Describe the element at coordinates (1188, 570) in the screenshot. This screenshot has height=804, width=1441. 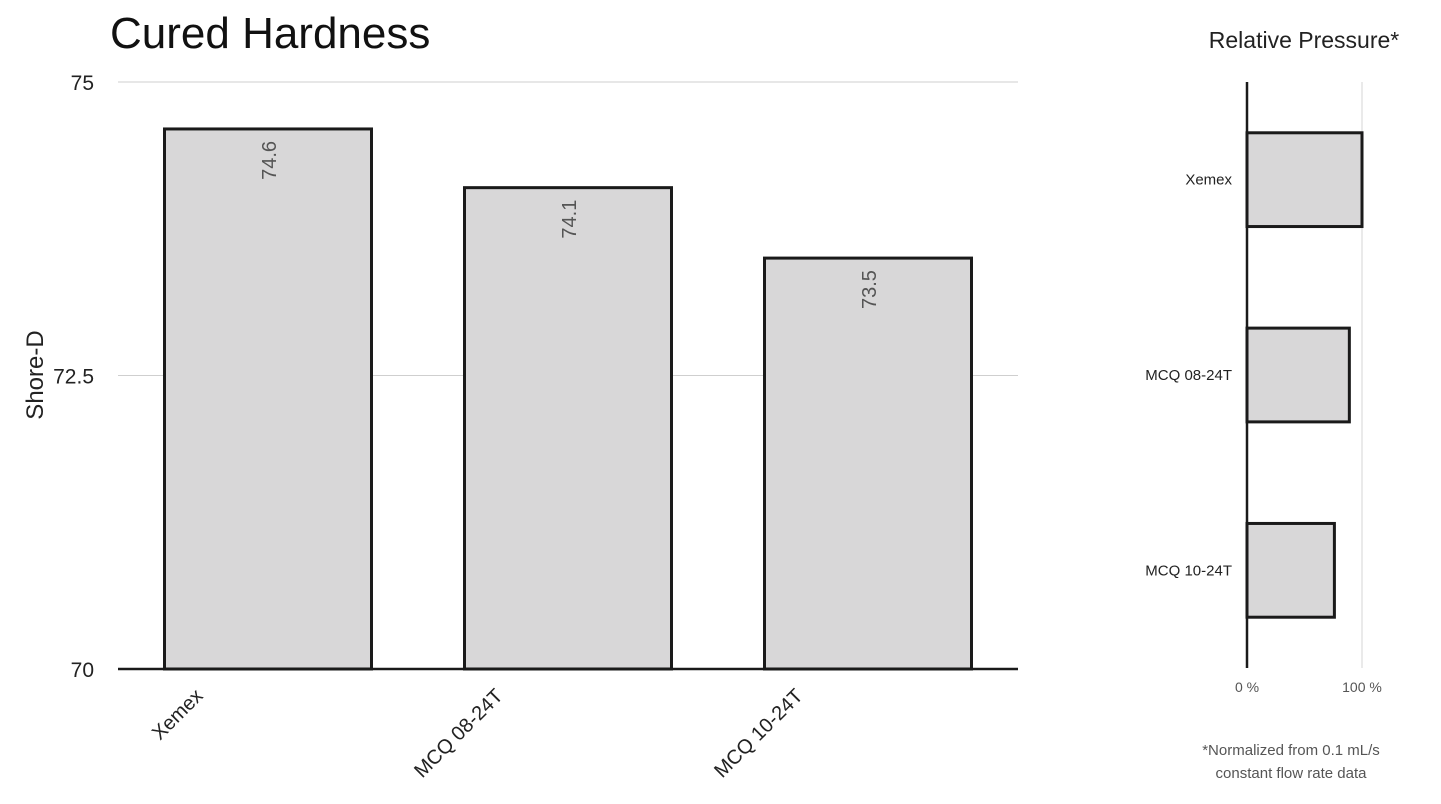
I see `side-category-label-mcq-10-24t: MCQ 10-24T` at that location.